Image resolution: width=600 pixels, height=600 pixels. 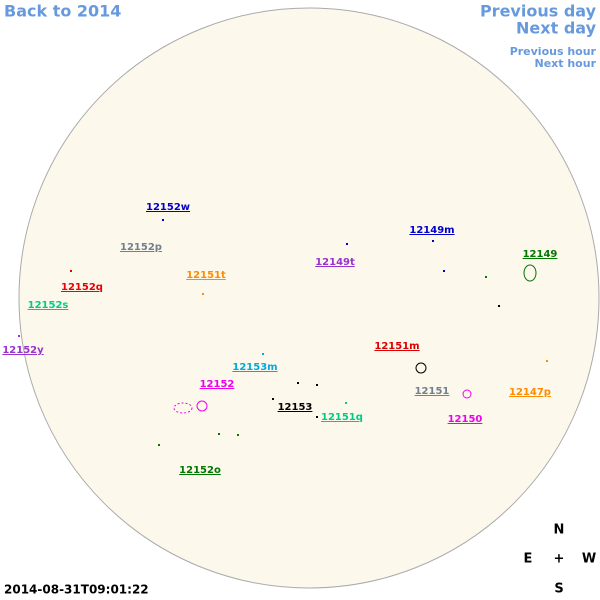 I want to click on region-label: 12152w, so click(x=168, y=207).